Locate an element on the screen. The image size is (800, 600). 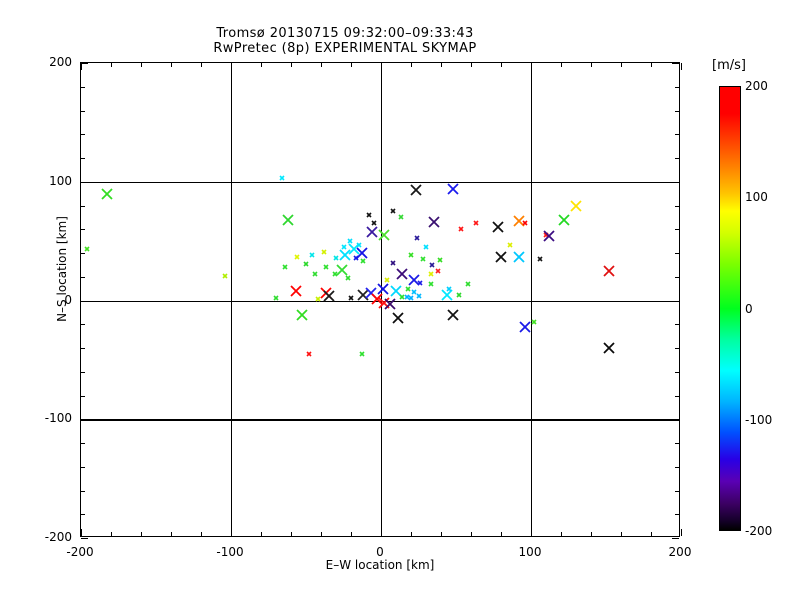
x-axis-label: E–W location [km] is located at coordinates (380, 565).